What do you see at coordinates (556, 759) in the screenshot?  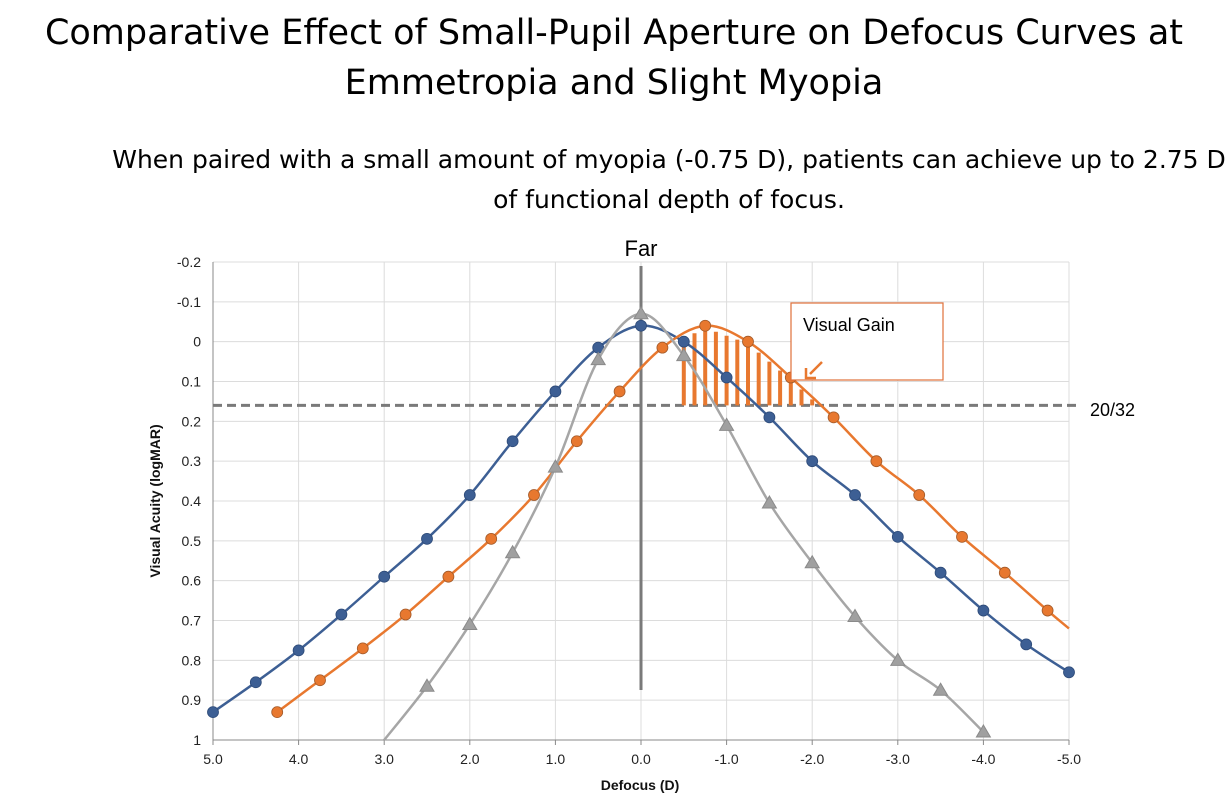 I see `x-tick-label: 1.0` at bounding box center [556, 759].